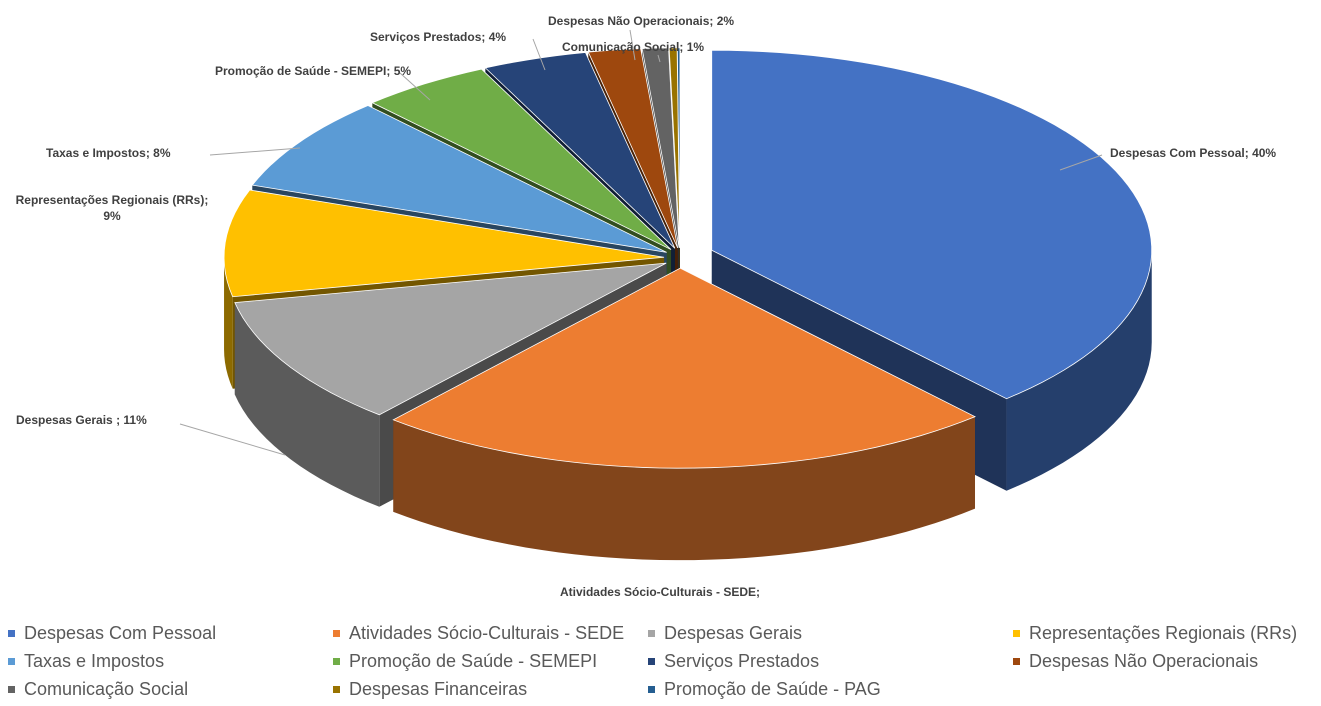  I want to click on leader-line-despesas-gerais, so click(232, 439).